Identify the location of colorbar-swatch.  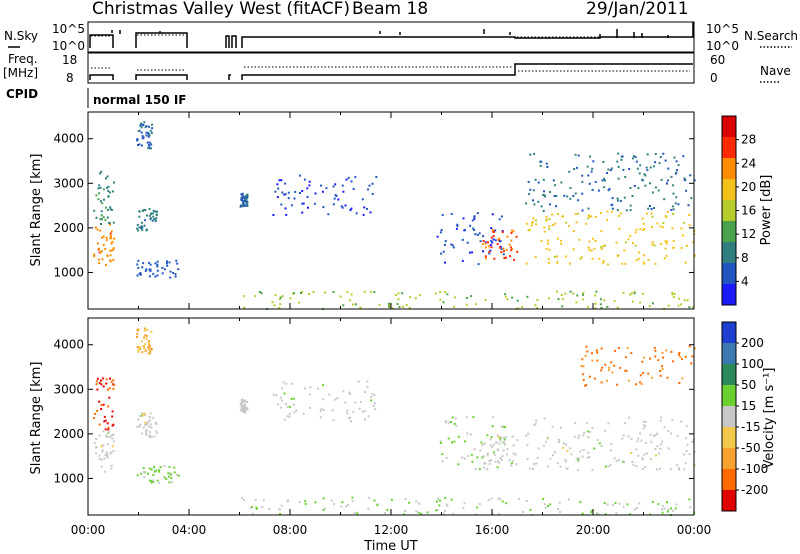
(729, 169).